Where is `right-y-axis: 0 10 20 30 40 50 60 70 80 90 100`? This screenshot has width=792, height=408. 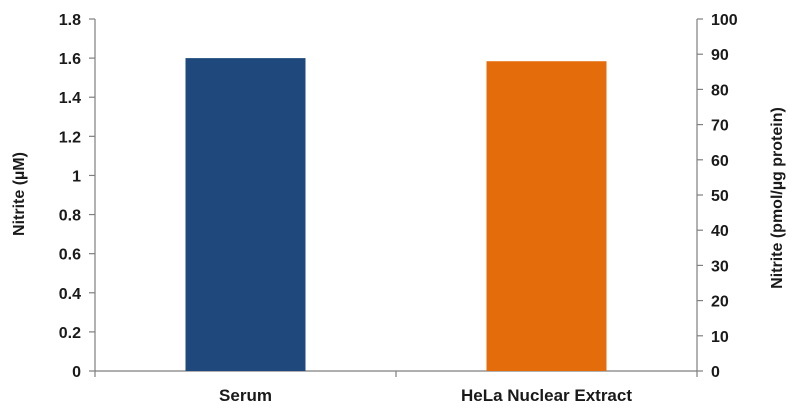 right-y-axis: 0 10 20 30 40 50 60 70 80 90 100 is located at coordinates (717, 196).